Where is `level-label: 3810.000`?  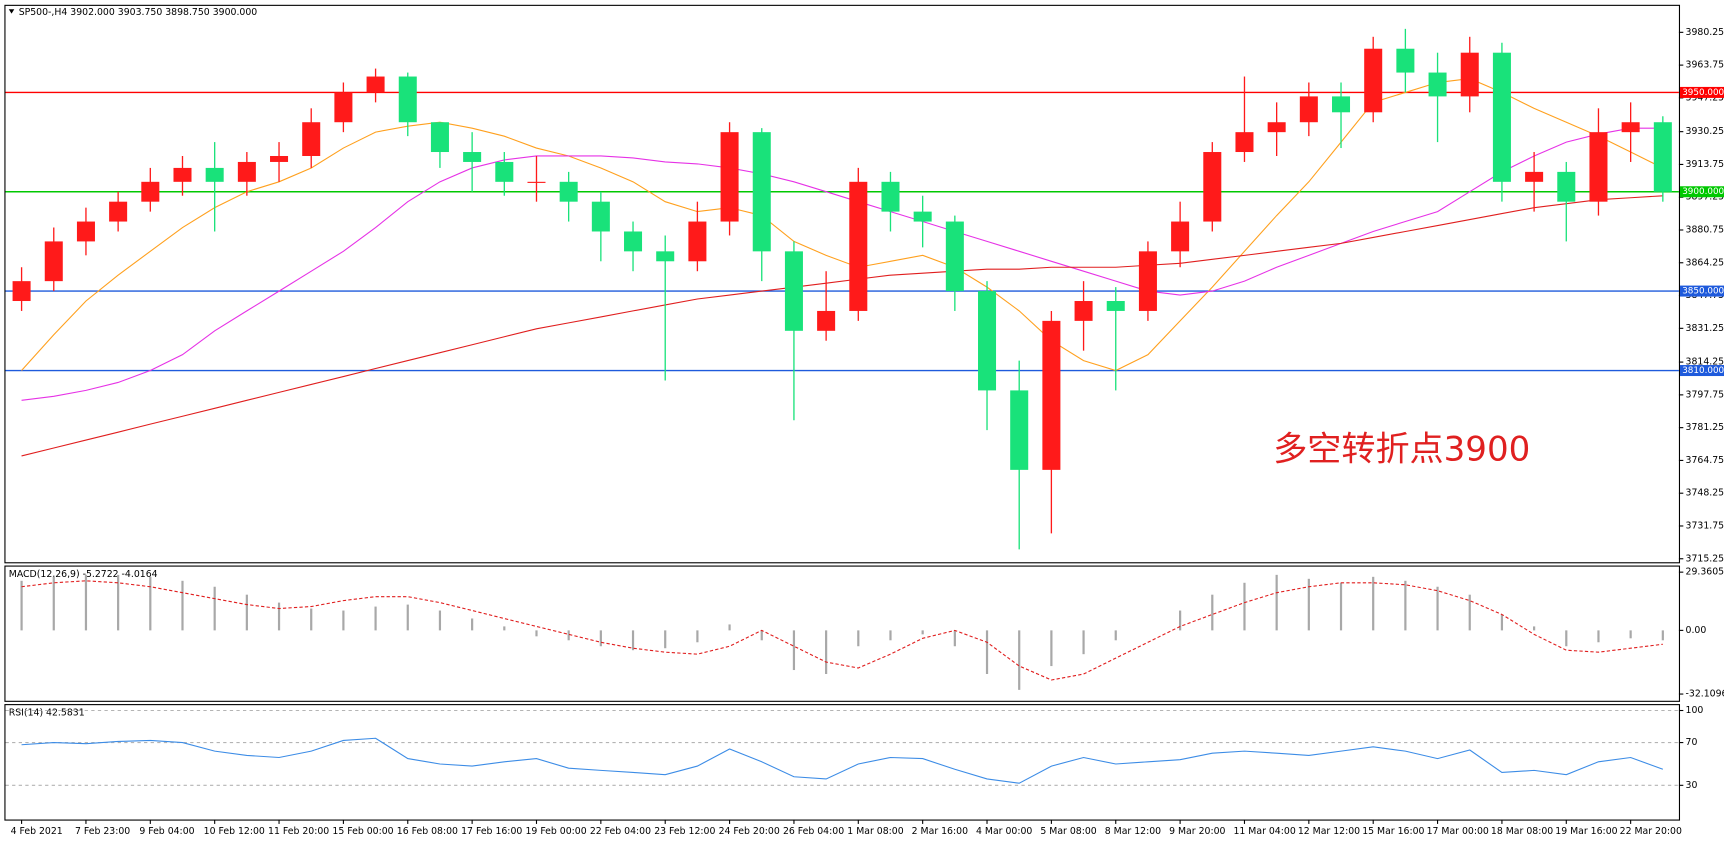 level-label: 3810.000 is located at coordinates (1703, 371).